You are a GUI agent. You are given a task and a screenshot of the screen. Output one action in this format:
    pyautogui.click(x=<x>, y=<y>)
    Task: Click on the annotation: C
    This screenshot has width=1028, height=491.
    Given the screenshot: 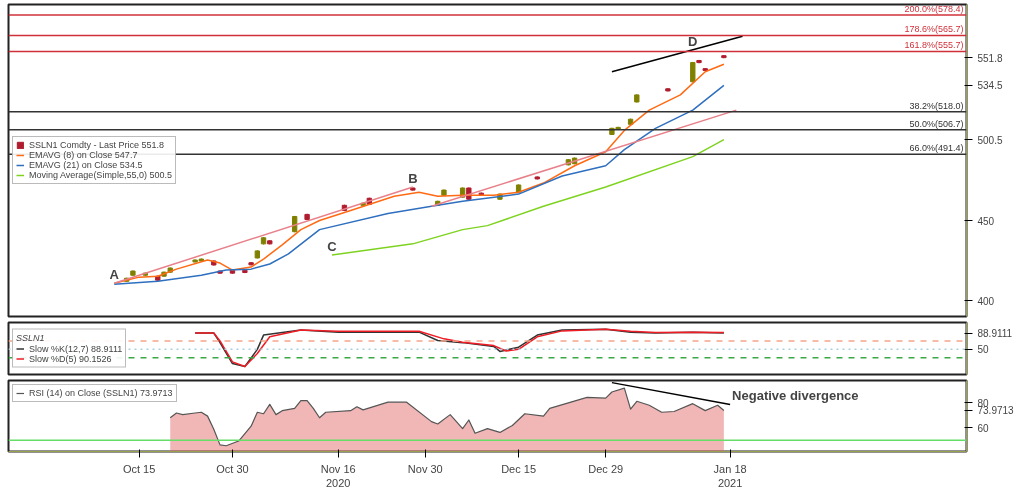 What is the action you would take?
    pyautogui.click(x=332, y=246)
    